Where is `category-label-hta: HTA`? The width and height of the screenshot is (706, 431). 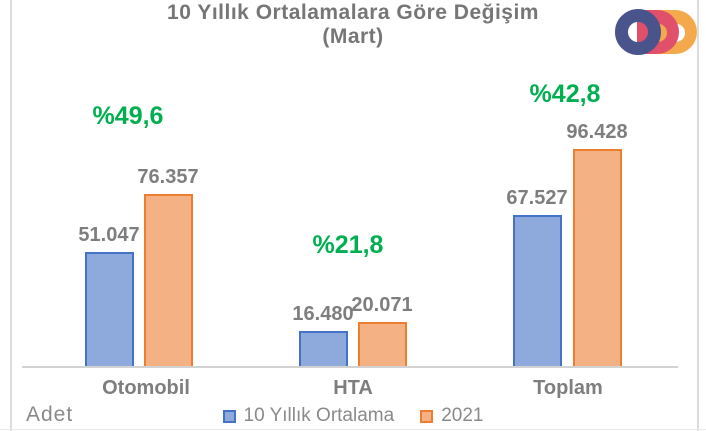 category-label-hta: HTA is located at coordinates (353, 388).